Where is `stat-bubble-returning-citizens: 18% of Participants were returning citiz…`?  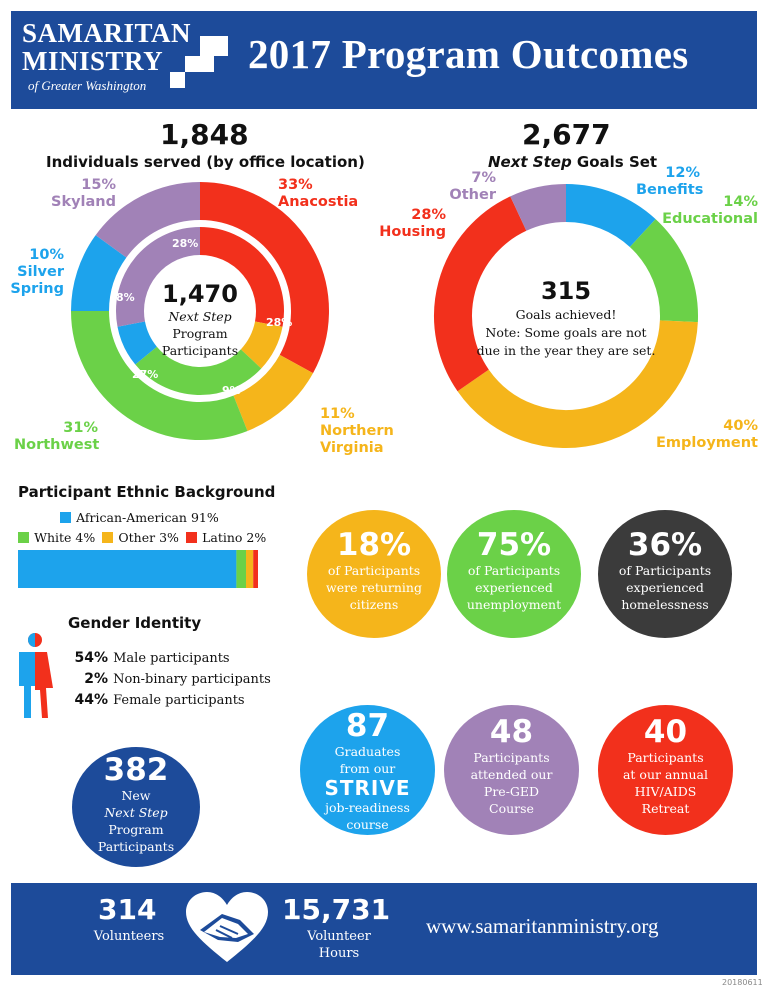
stat-bubble-returning-citizens: 18% of Participants were returning citiz… is located at coordinates (374, 574).